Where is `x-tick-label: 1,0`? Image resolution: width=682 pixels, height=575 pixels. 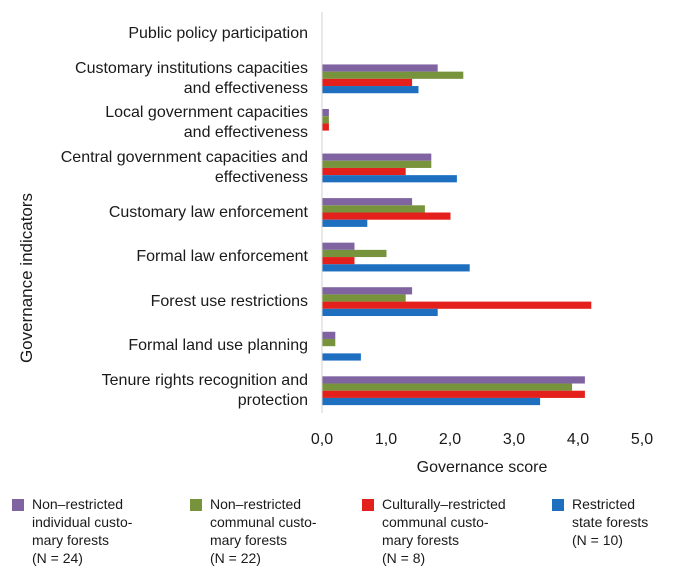
x-tick-label: 1,0 is located at coordinates (386, 439).